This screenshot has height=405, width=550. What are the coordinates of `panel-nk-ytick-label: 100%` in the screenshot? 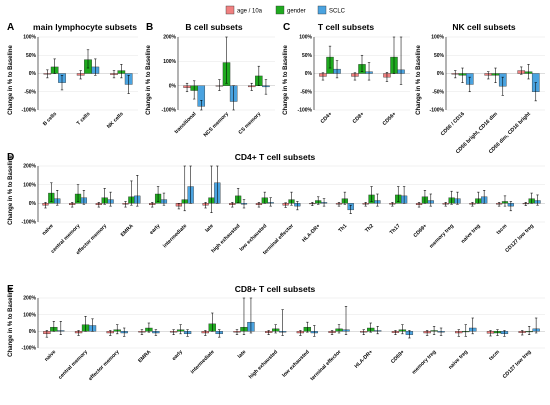 It's located at (437, 38).